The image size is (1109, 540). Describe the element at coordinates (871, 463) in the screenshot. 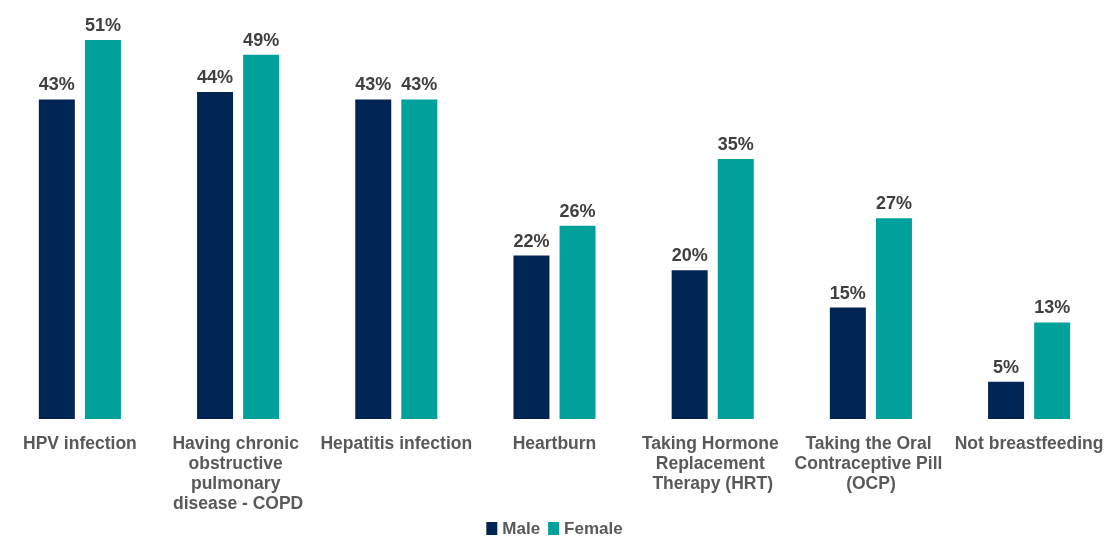

I see `x-tick-label: Taking the Oral Contraceptive Pill (OCP)` at that location.